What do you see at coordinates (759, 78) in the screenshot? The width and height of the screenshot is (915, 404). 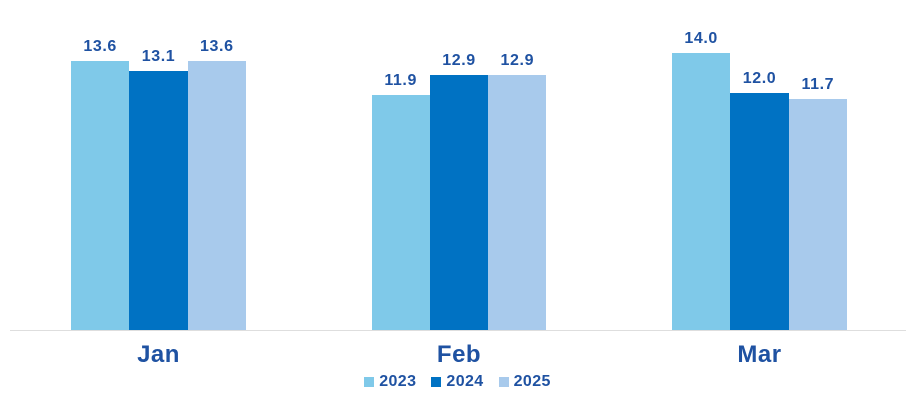 I see `bar-value-label-2024-mar: 12.0` at bounding box center [759, 78].